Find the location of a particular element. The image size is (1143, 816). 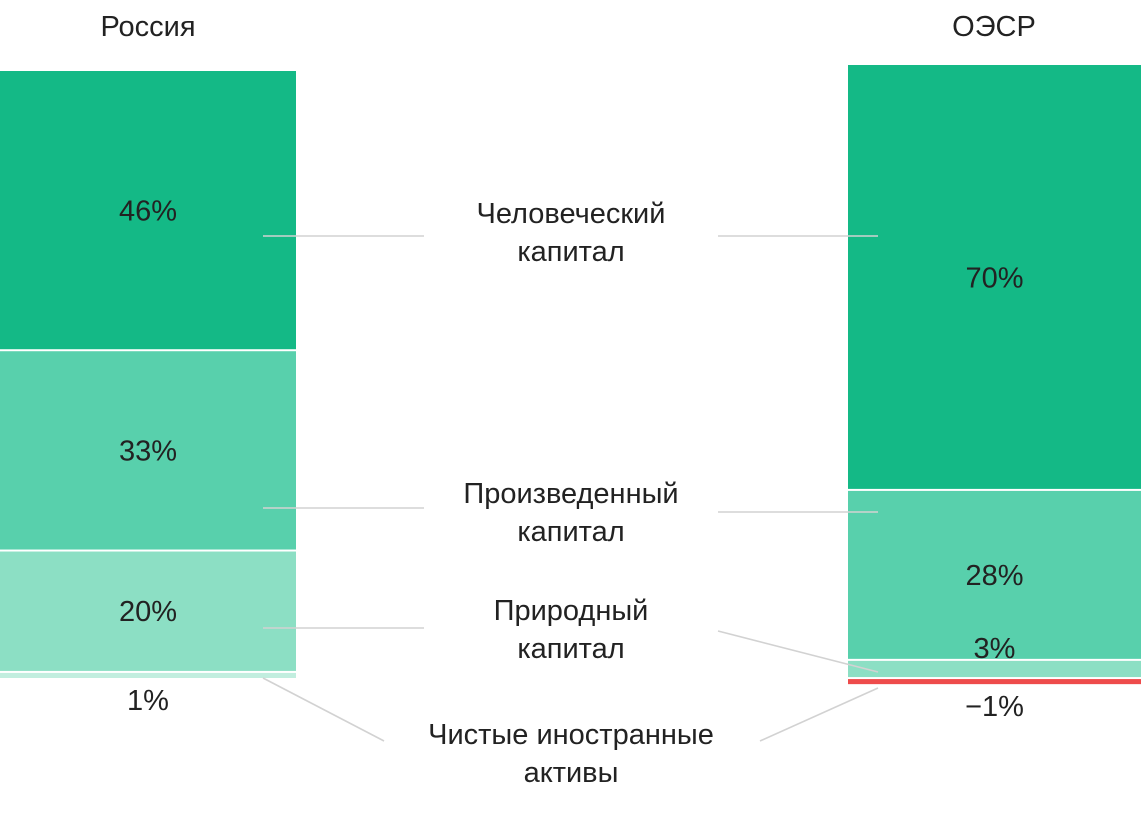

series-label-2-line-1: Произведенный is located at coordinates (570, 494).